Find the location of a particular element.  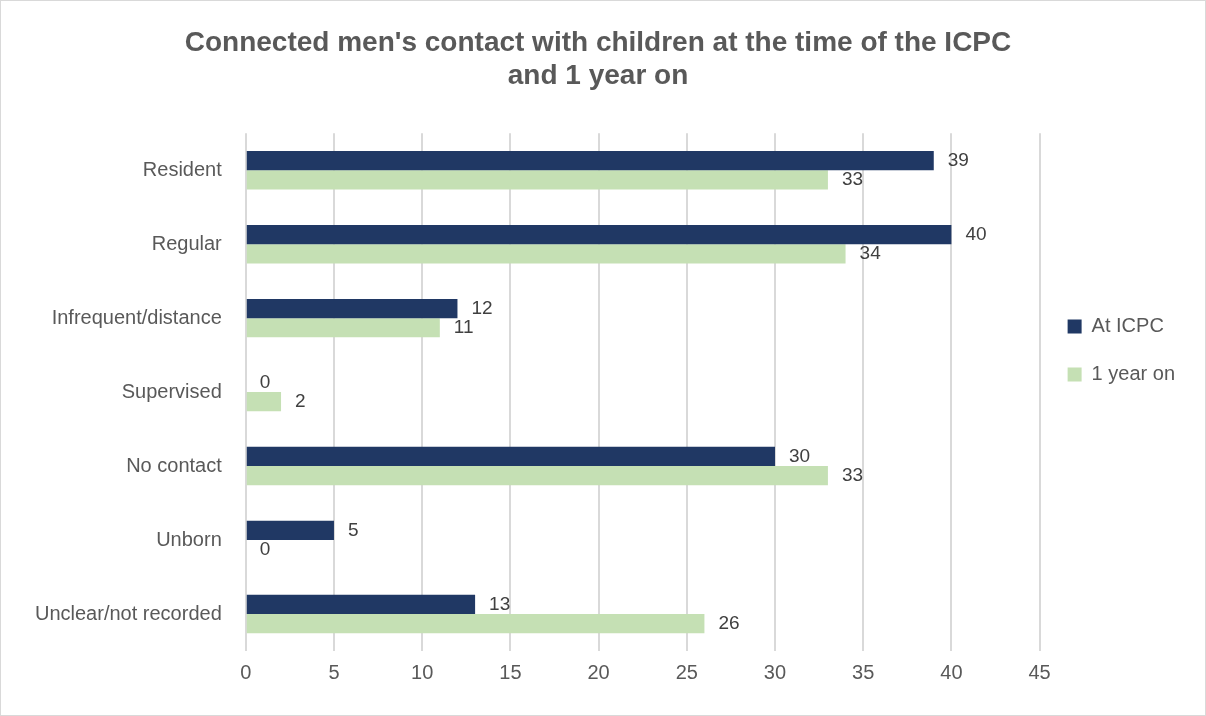

y-tick-label: Regular is located at coordinates (187, 242).